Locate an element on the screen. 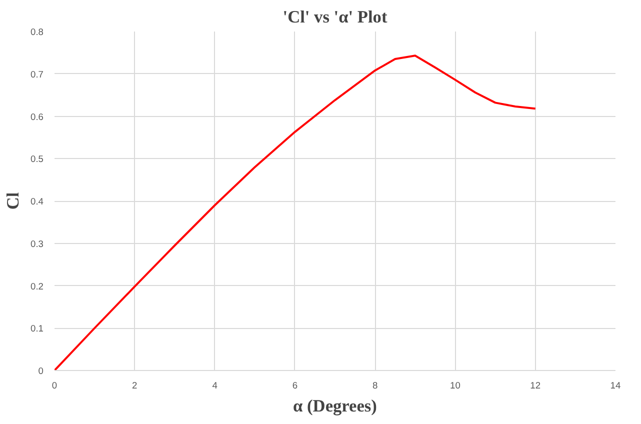 The height and width of the screenshot is (424, 641). y-tick-label: 0.7 is located at coordinates (37, 74).